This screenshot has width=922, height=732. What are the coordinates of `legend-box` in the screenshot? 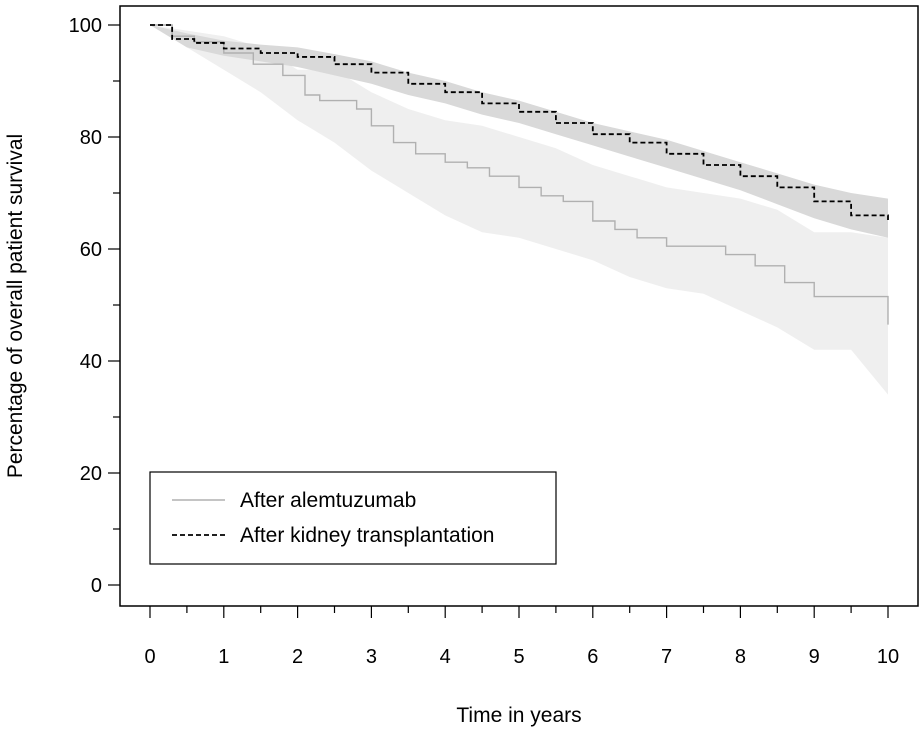 It's located at (353, 518).